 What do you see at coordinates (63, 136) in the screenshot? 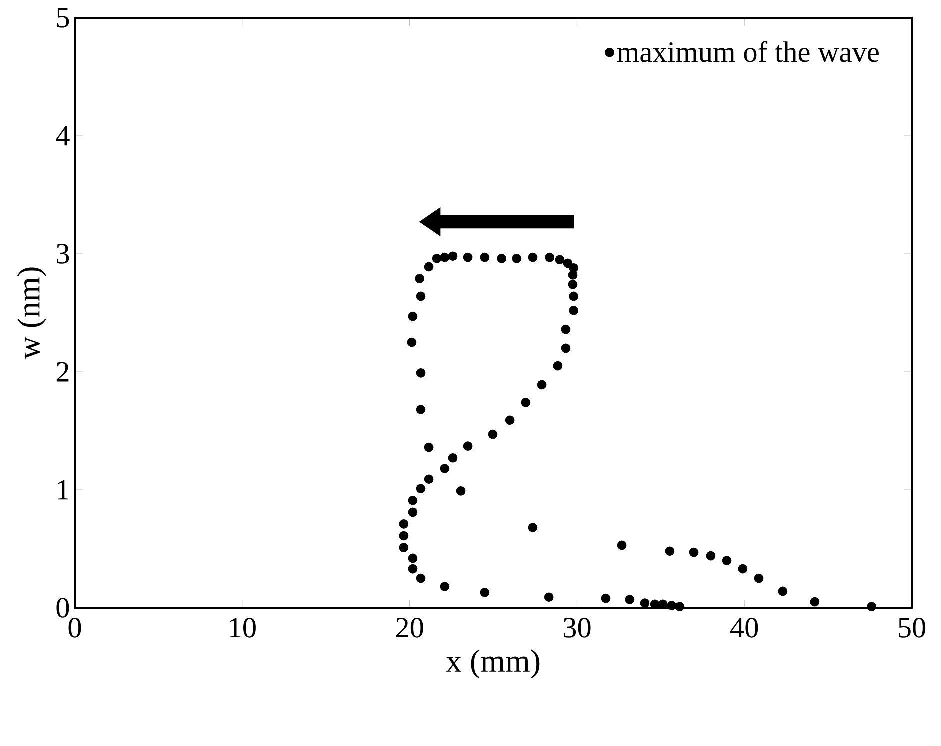
I see `y-tick-label: 4` at bounding box center [63, 136].